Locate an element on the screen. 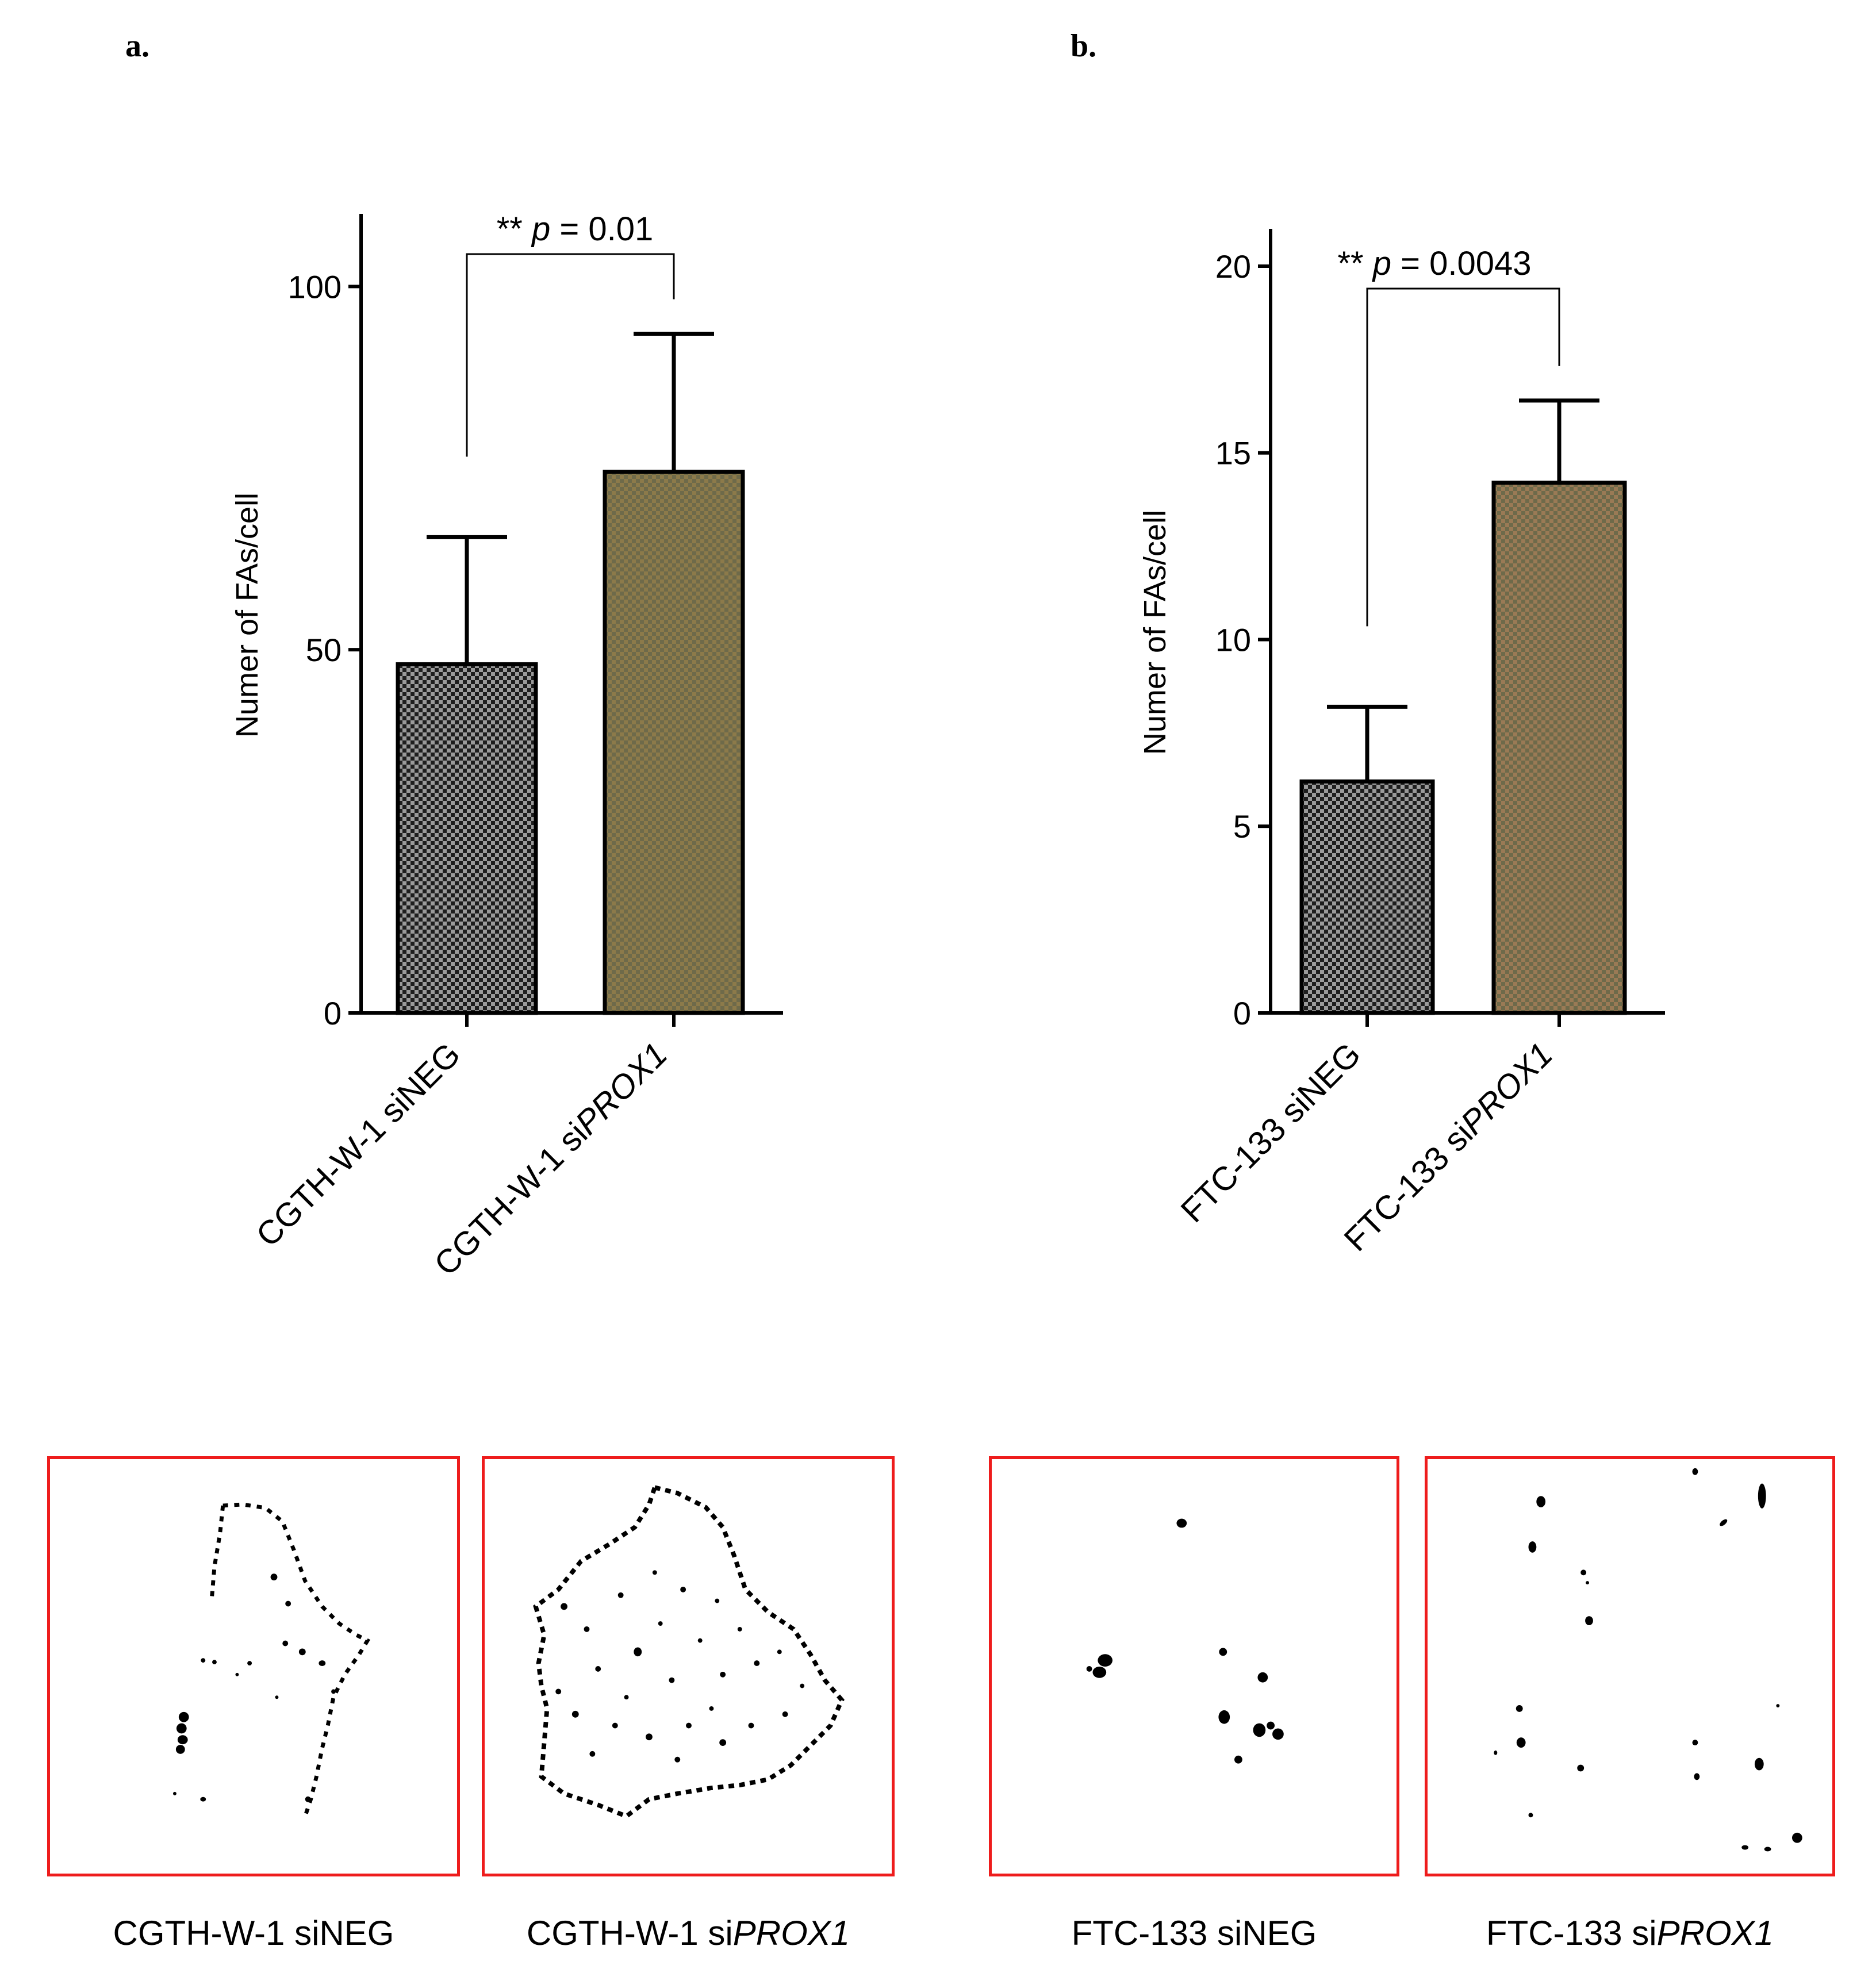 This screenshot has width=1876, height=1969. y-tick-label: 15 is located at coordinates (1233, 453).